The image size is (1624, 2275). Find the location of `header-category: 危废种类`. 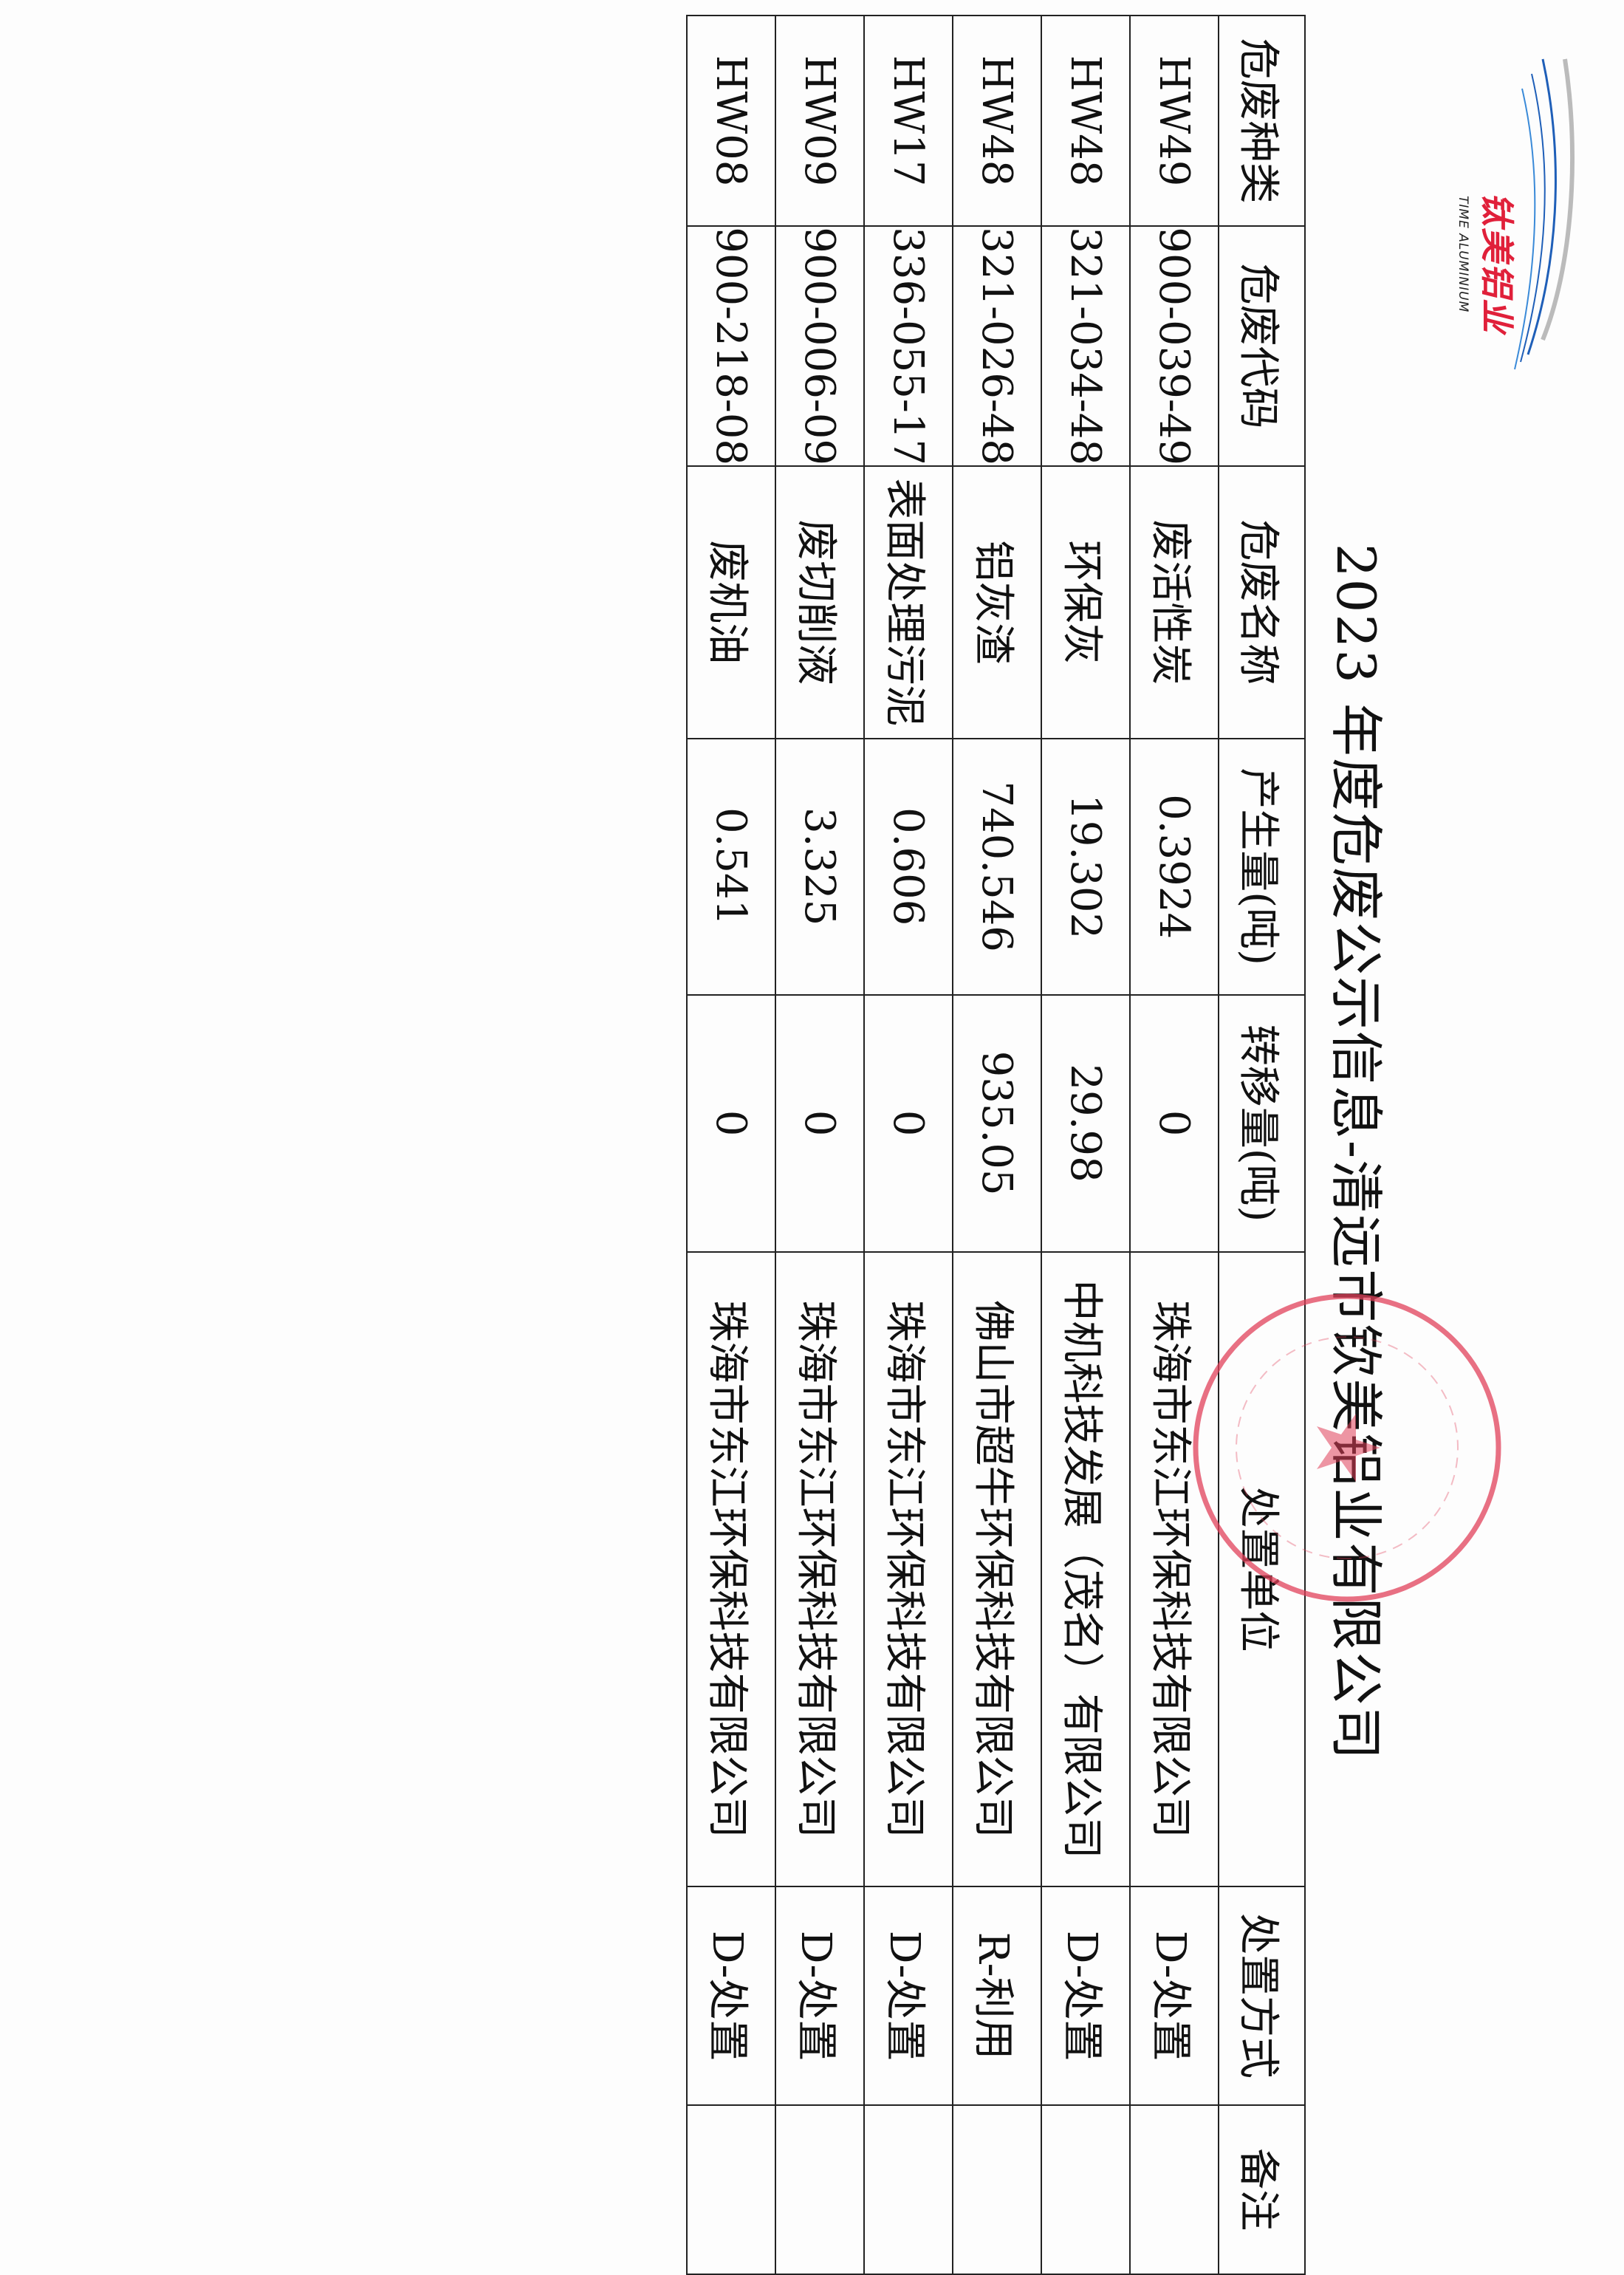

header-category: 危废种类 is located at coordinates (1262, 121).